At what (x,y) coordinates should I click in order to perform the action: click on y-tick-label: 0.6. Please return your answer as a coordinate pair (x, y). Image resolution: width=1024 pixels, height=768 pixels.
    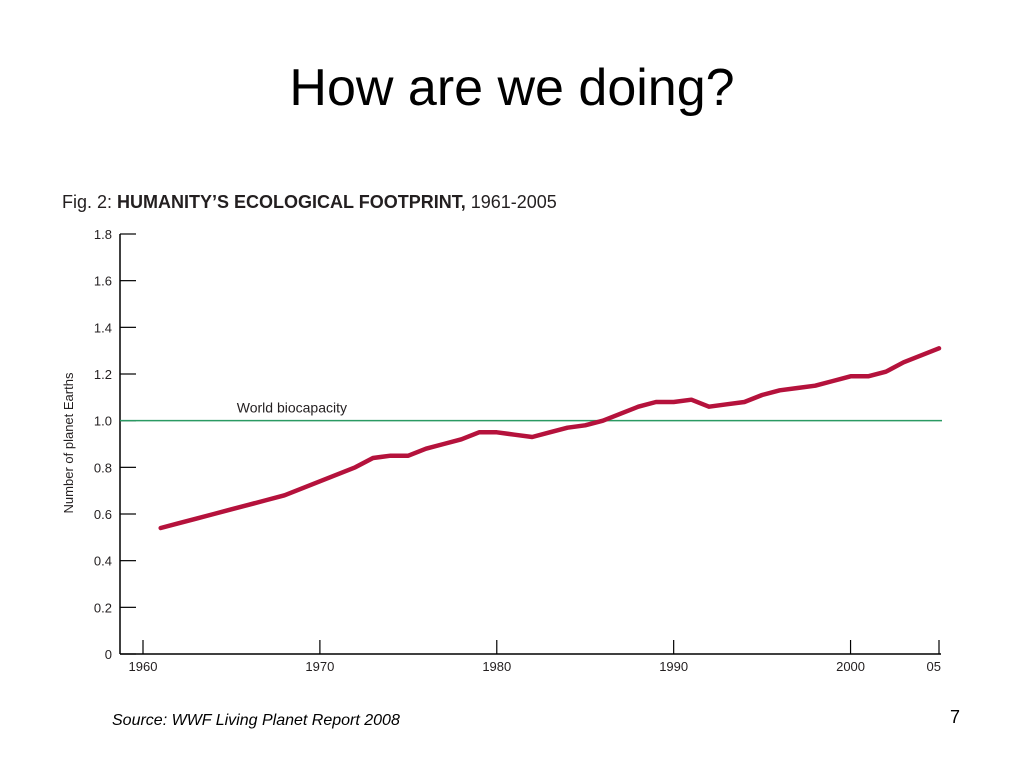
    Looking at the image, I should click on (103, 514).